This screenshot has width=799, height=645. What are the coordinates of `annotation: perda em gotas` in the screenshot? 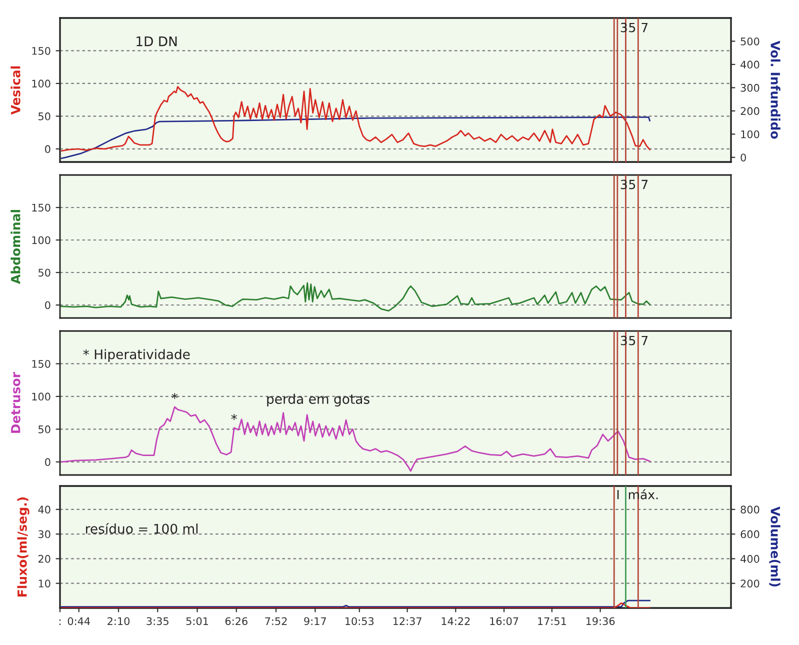 It's located at (318, 400).